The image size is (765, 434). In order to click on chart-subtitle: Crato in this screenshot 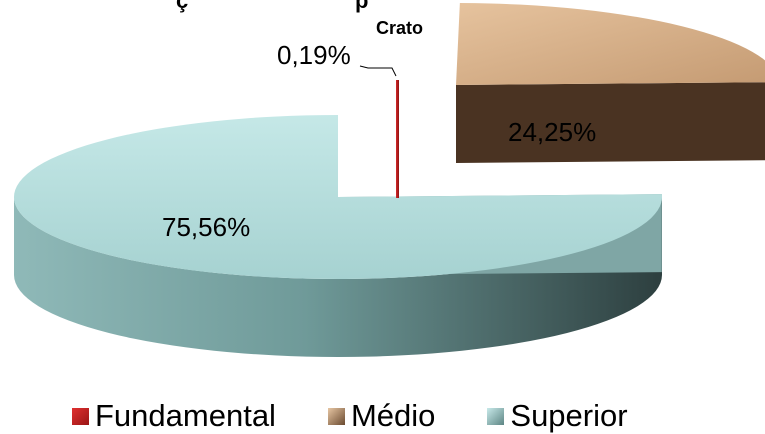, I will do `click(400, 28)`.